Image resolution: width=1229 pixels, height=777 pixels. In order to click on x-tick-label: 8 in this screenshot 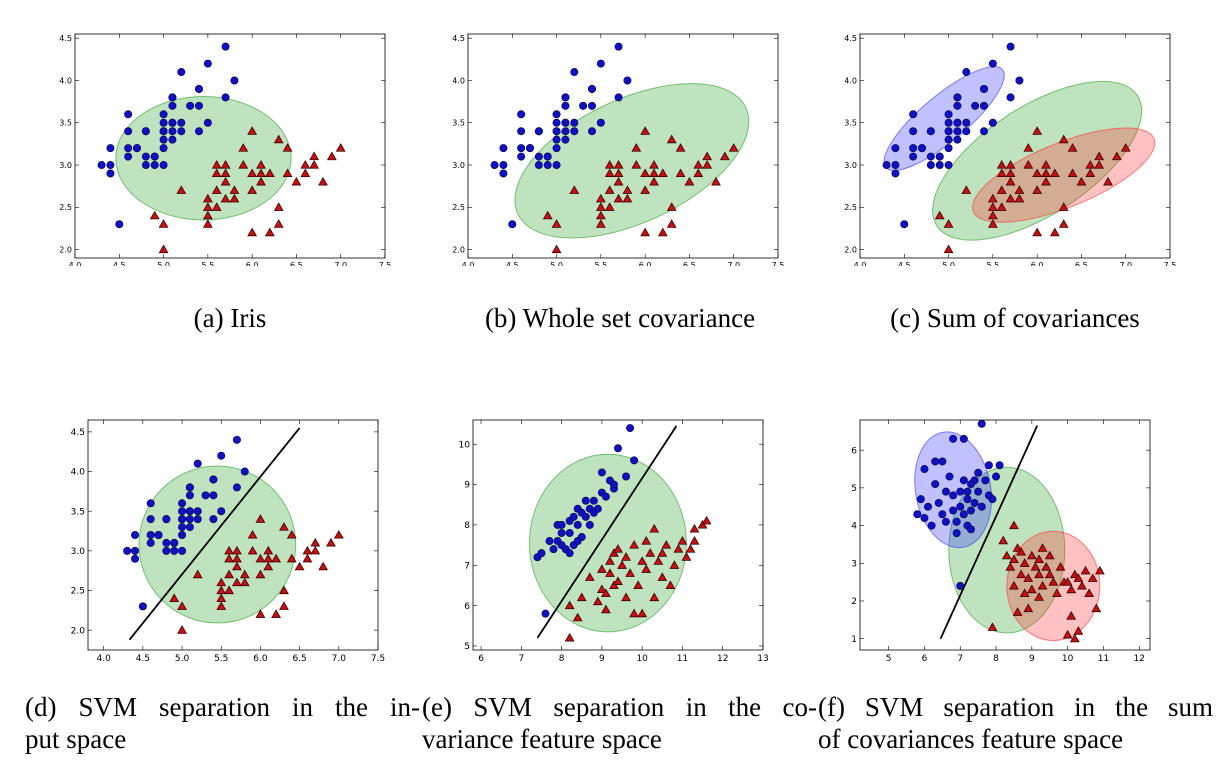, I will do `click(562, 659)`.